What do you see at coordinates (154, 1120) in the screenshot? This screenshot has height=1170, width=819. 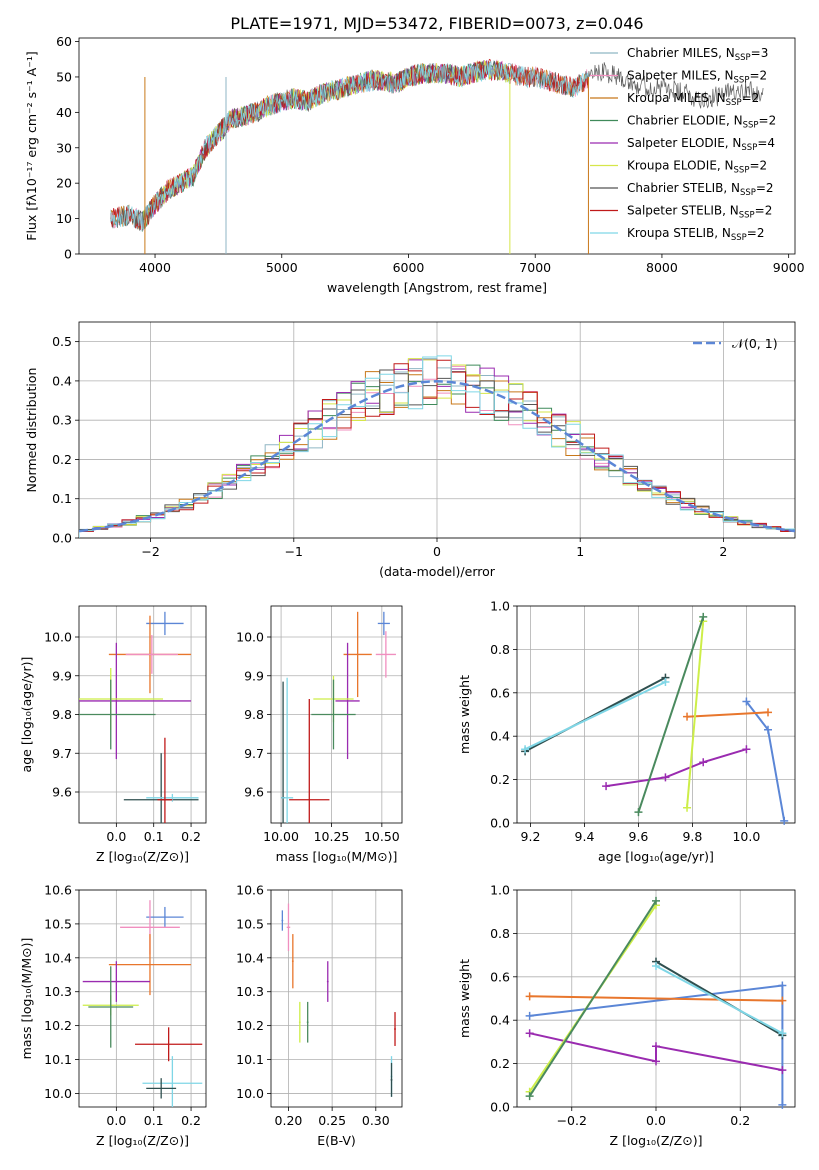 I see `x-tick-label: 0.1` at bounding box center [154, 1120].